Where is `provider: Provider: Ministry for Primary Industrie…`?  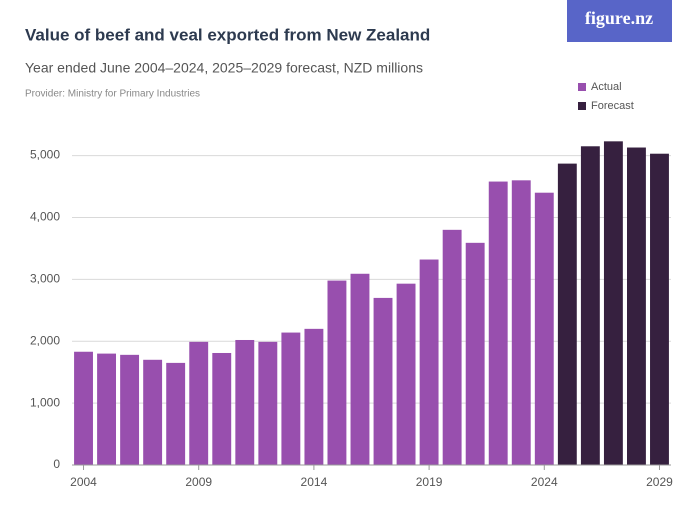 provider: Provider: Ministry for Primary Industrie… is located at coordinates (112, 94).